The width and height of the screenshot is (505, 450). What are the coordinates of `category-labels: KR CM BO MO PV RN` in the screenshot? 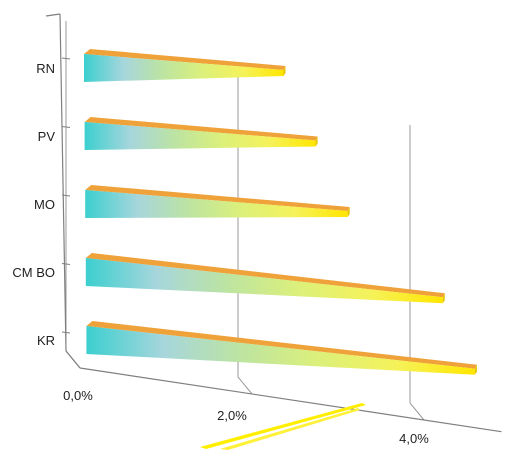 It's located at (33, 204).